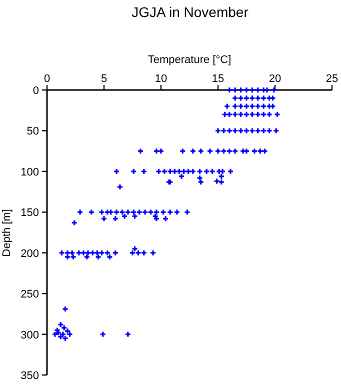 The width and height of the screenshot is (341, 384). What do you see at coordinates (32, 132) in the screenshot?
I see `y-tick-label: 50` at bounding box center [32, 132].